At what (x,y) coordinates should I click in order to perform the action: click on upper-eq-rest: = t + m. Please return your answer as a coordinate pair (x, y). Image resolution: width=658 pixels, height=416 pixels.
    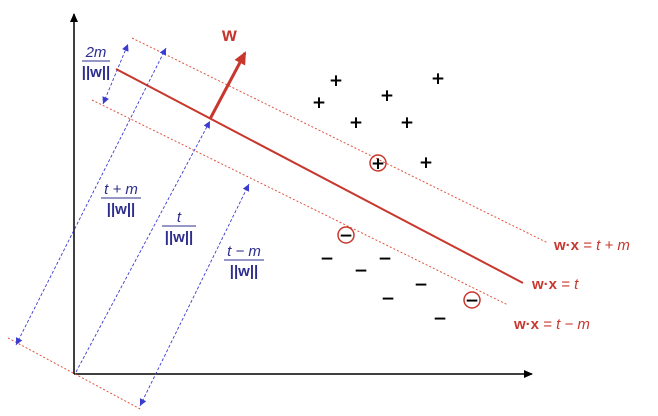
    Looking at the image, I should click on (604, 245).